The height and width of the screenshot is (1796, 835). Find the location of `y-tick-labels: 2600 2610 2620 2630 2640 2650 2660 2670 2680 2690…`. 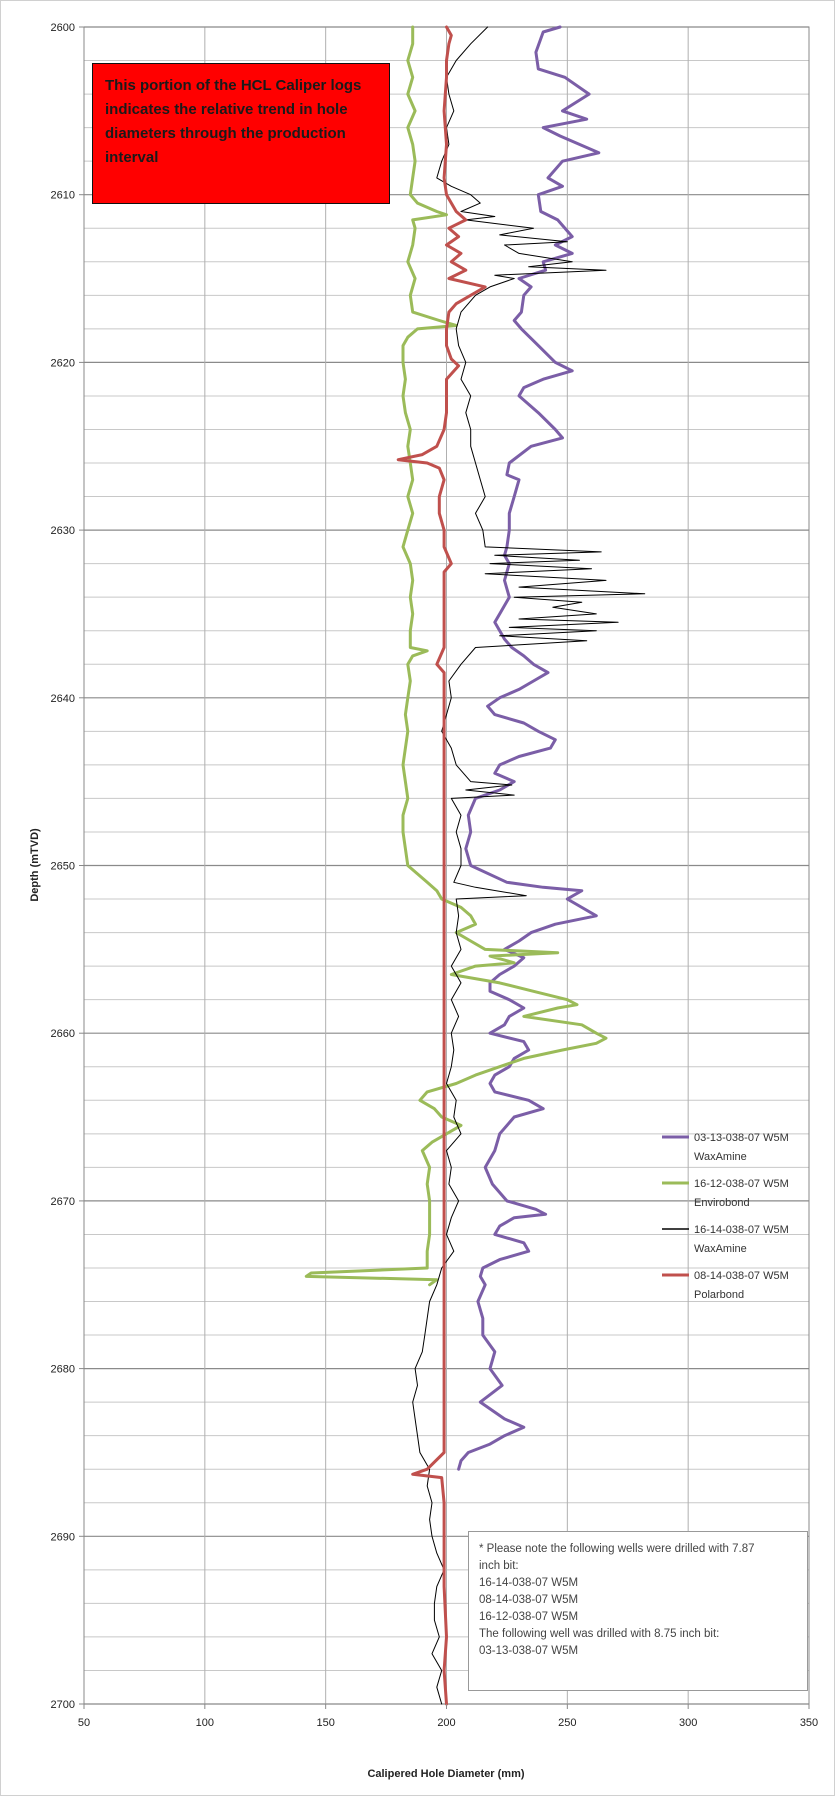

y-tick-labels: 2600 2610 2620 2630 2640 2650 2660 2670 2680 2690… is located at coordinates (67, 866).